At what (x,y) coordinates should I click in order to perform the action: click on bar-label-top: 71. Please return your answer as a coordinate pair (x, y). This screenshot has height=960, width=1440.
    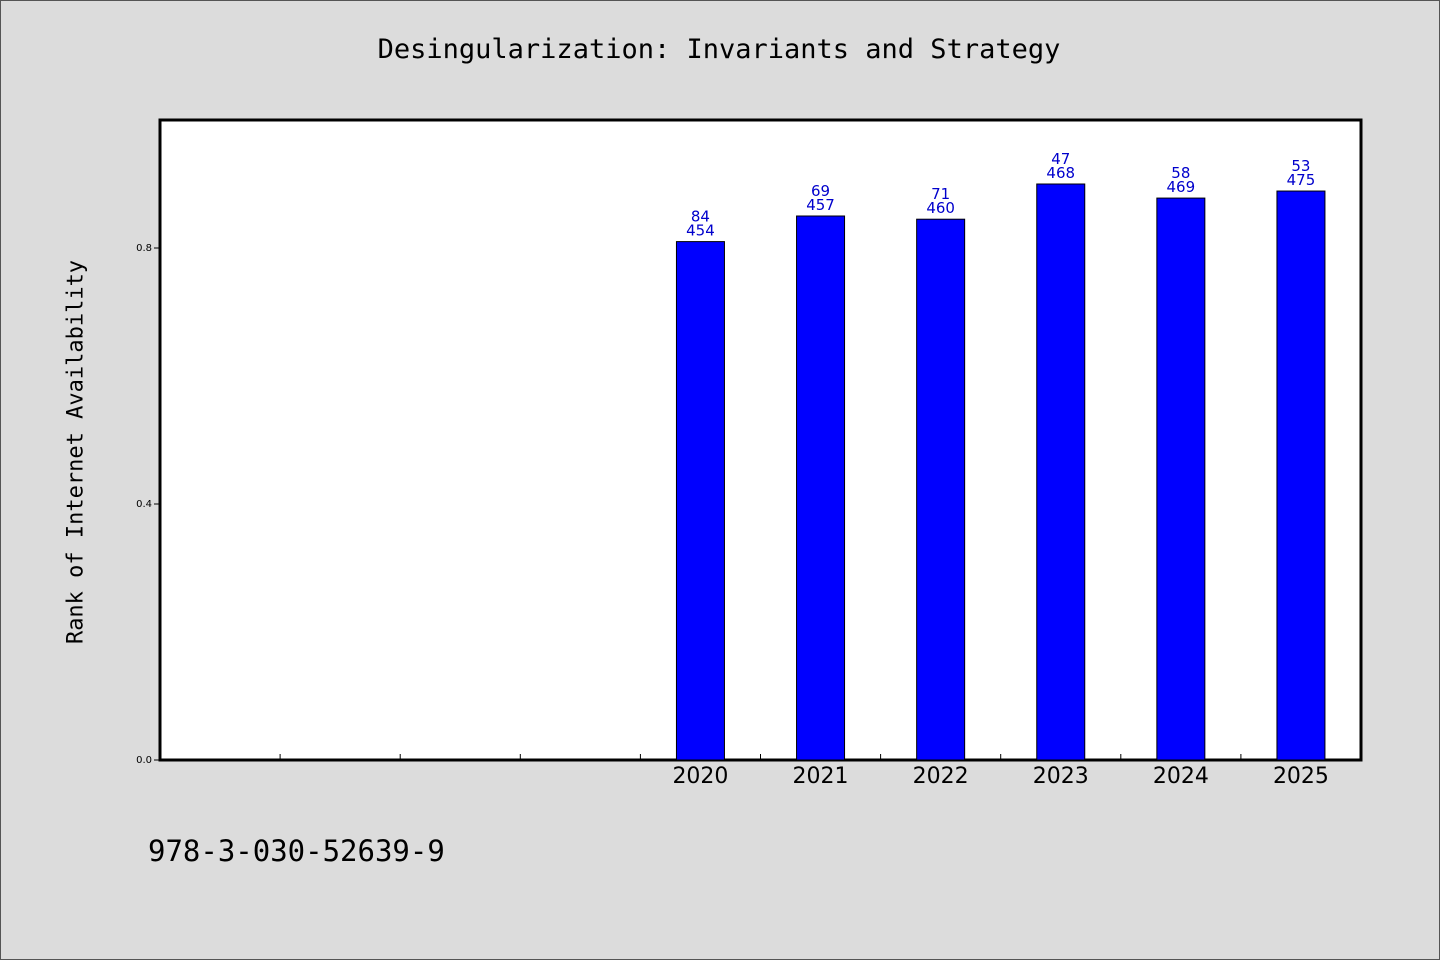
    Looking at the image, I should click on (940, 194).